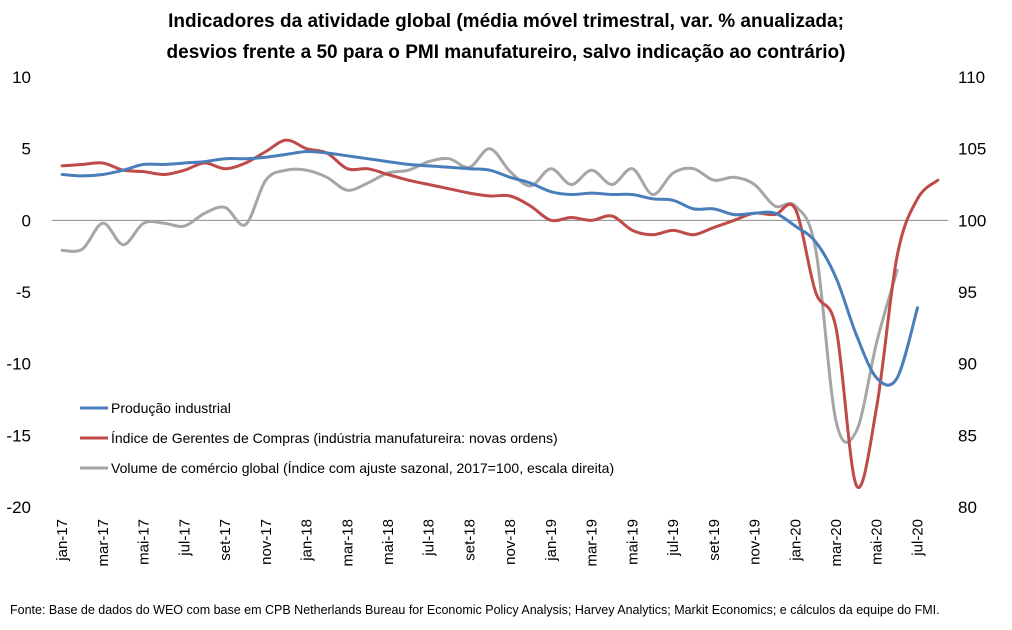  Describe the element at coordinates (266, 542) in the screenshot. I see `x-tick-label: nov-17` at that location.